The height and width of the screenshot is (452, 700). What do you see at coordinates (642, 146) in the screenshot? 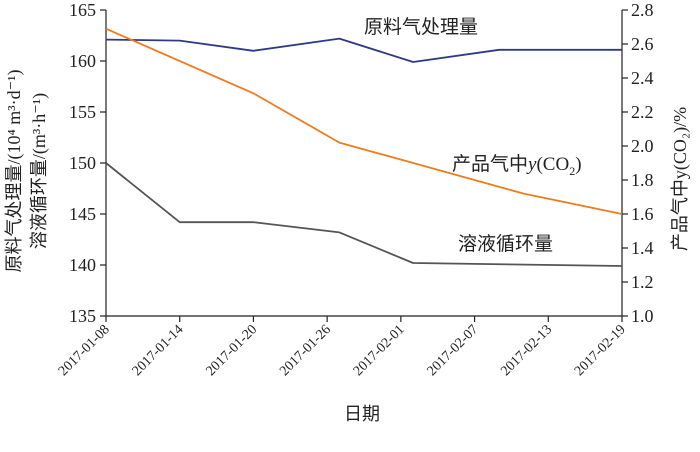
I see `right-tick-label: 2.0` at bounding box center [642, 146].